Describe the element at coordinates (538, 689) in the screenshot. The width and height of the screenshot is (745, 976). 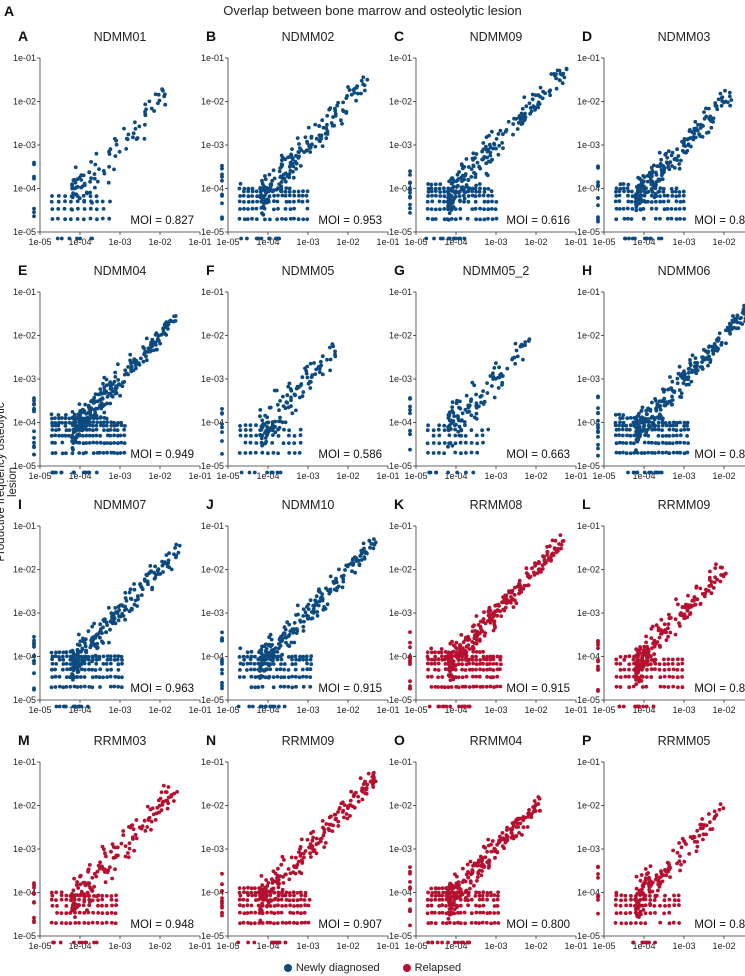
I see `moi-annotation: MOI = 0.915` at that location.